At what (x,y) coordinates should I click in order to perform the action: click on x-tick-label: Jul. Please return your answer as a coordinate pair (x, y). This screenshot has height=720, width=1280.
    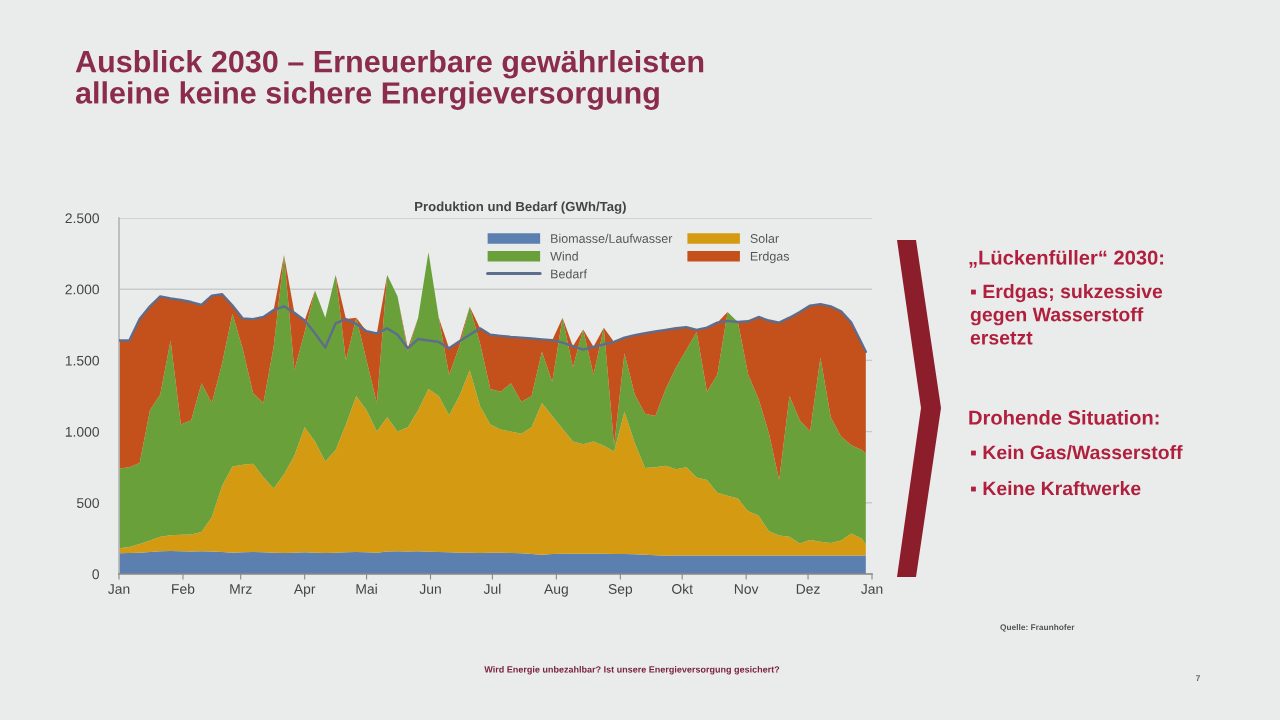
    Looking at the image, I should click on (492, 588).